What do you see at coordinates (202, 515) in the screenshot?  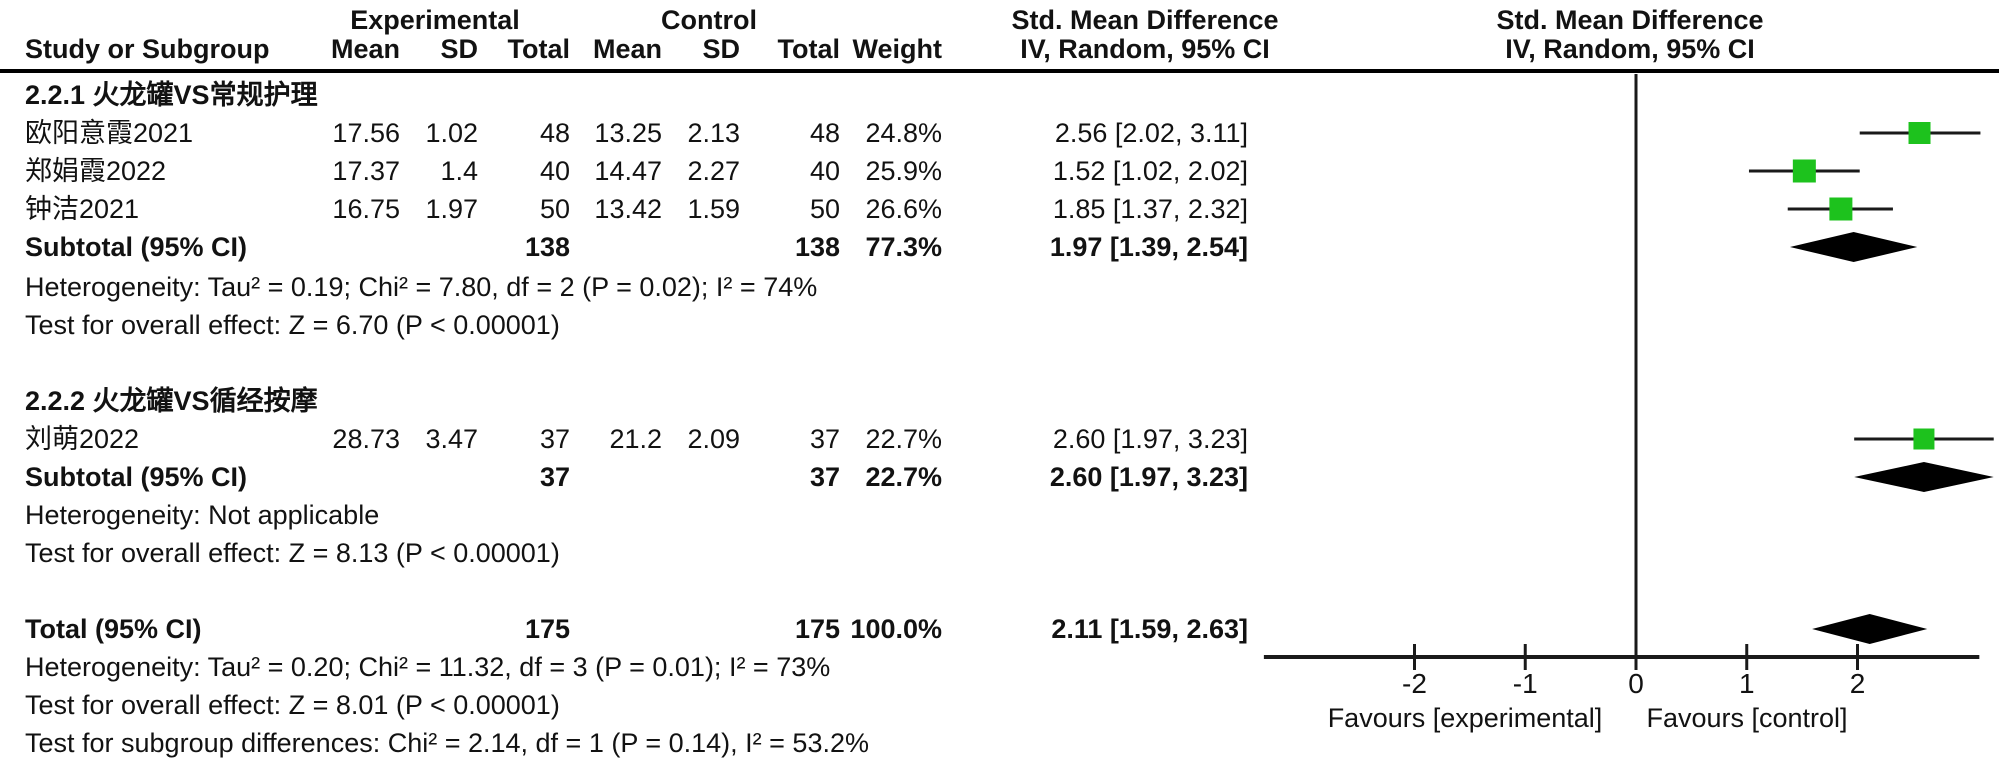 I see `heterogeneity-text: Heterogeneity: Not applicable` at bounding box center [202, 515].